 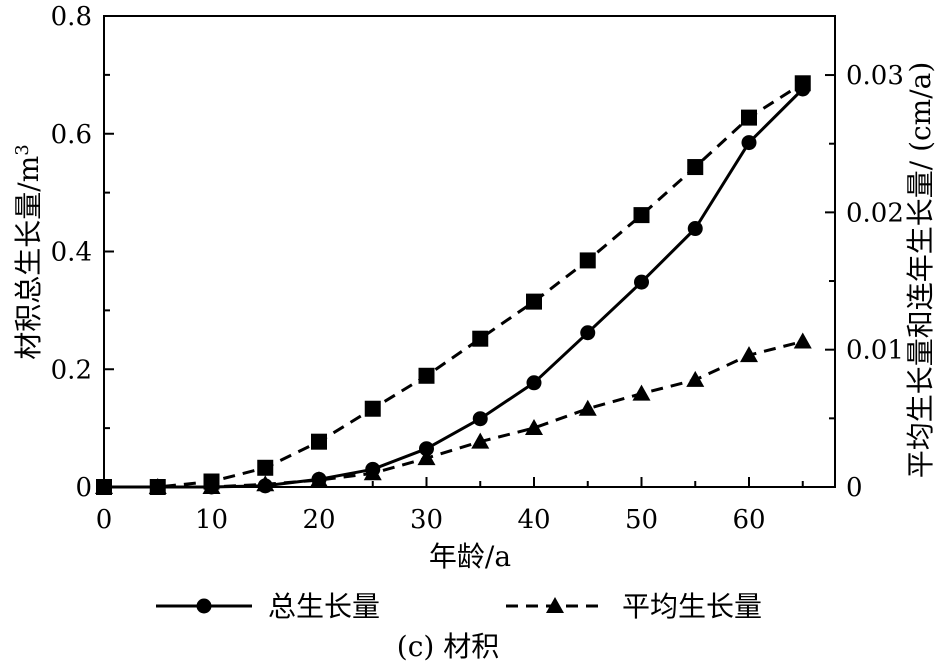 What do you see at coordinates (459, 606) in the screenshot?
I see `legend: 总生长量 平均生长量` at bounding box center [459, 606].